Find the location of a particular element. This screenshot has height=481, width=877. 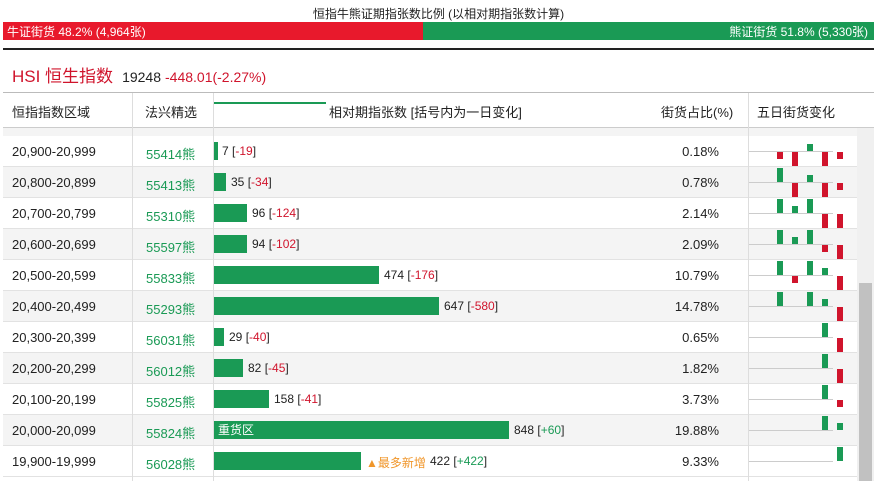

column-header-outstanding: 相对期指张数 [括号内为一日变化] is located at coordinates (425, 112).